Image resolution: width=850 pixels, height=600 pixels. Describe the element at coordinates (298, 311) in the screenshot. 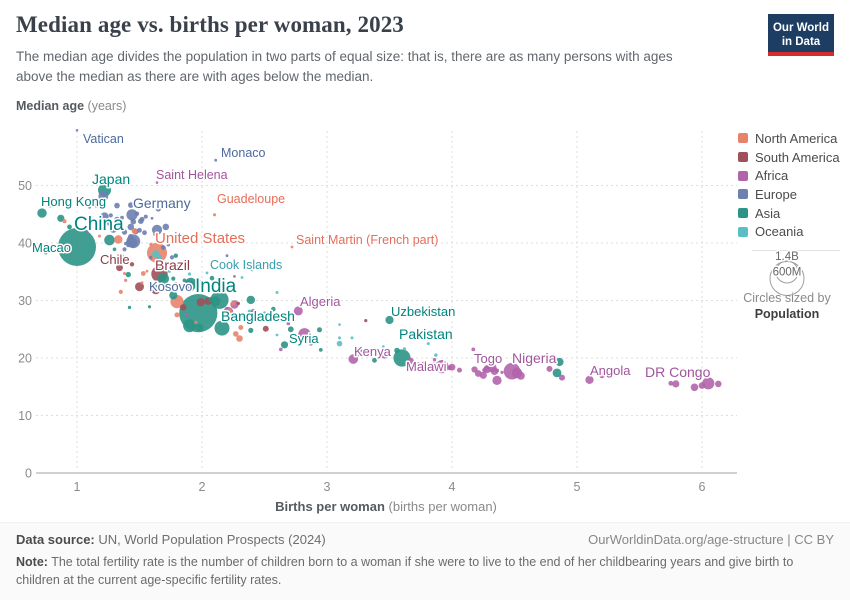

I see `data-point-algeria` at that location.